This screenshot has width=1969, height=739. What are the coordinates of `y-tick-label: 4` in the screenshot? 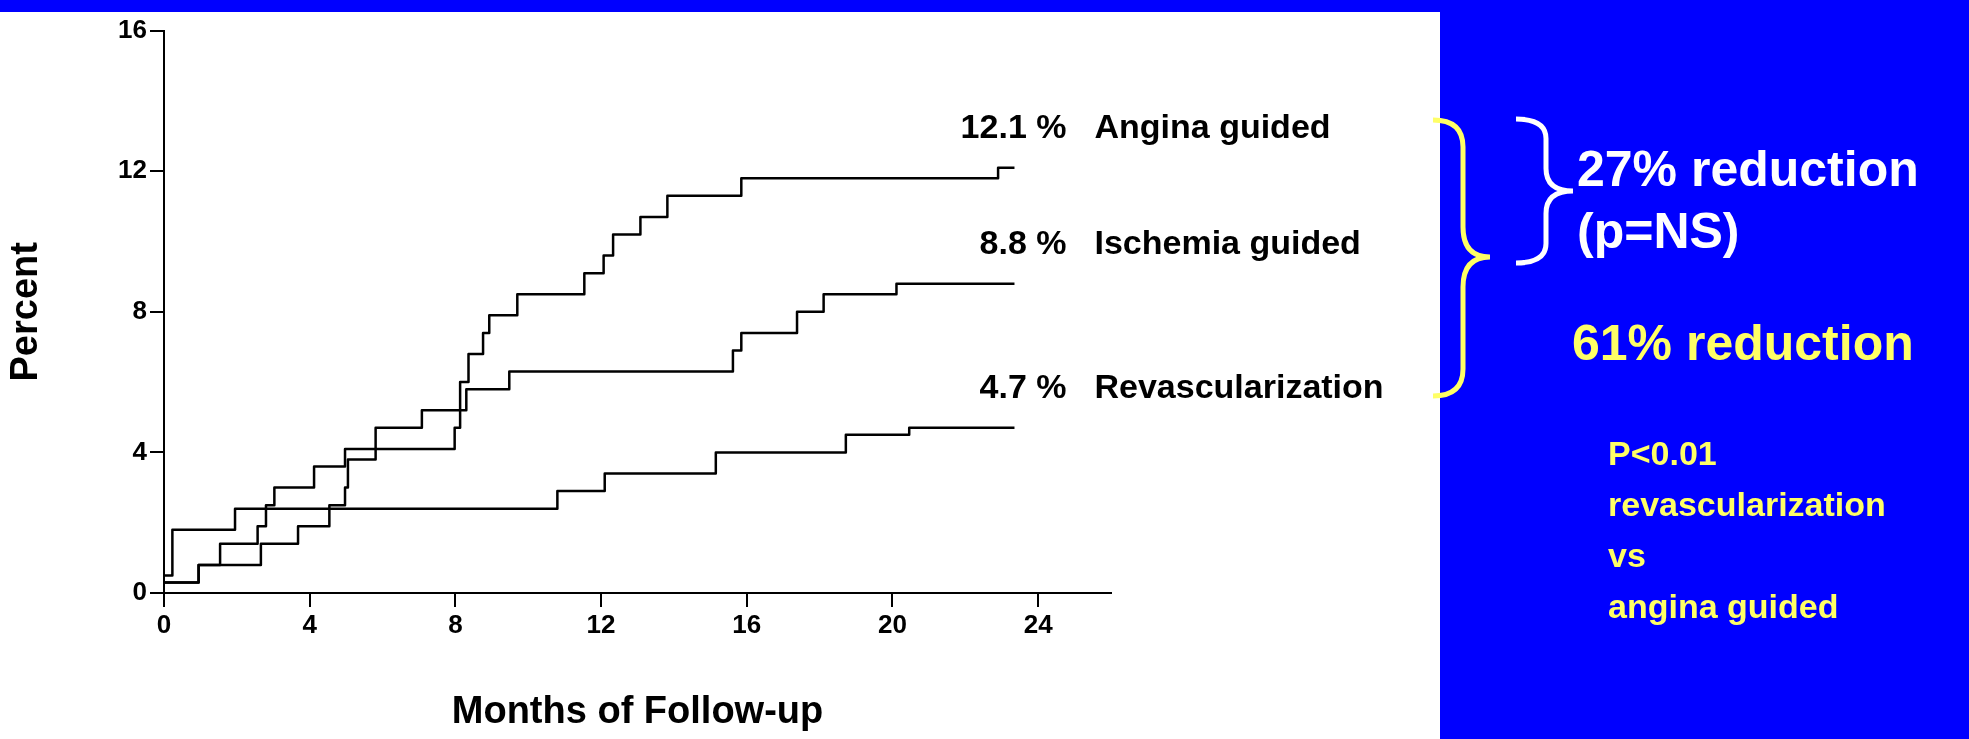 It's located at (140, 450).